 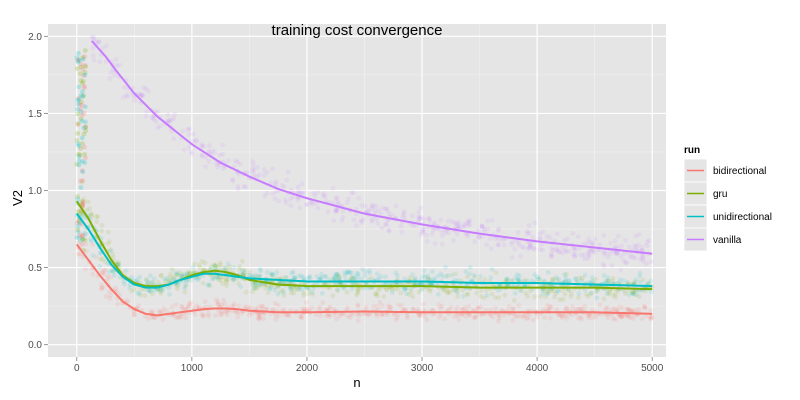 I want to click on y-tick-label: 1.0, so click(x=35, y=191).